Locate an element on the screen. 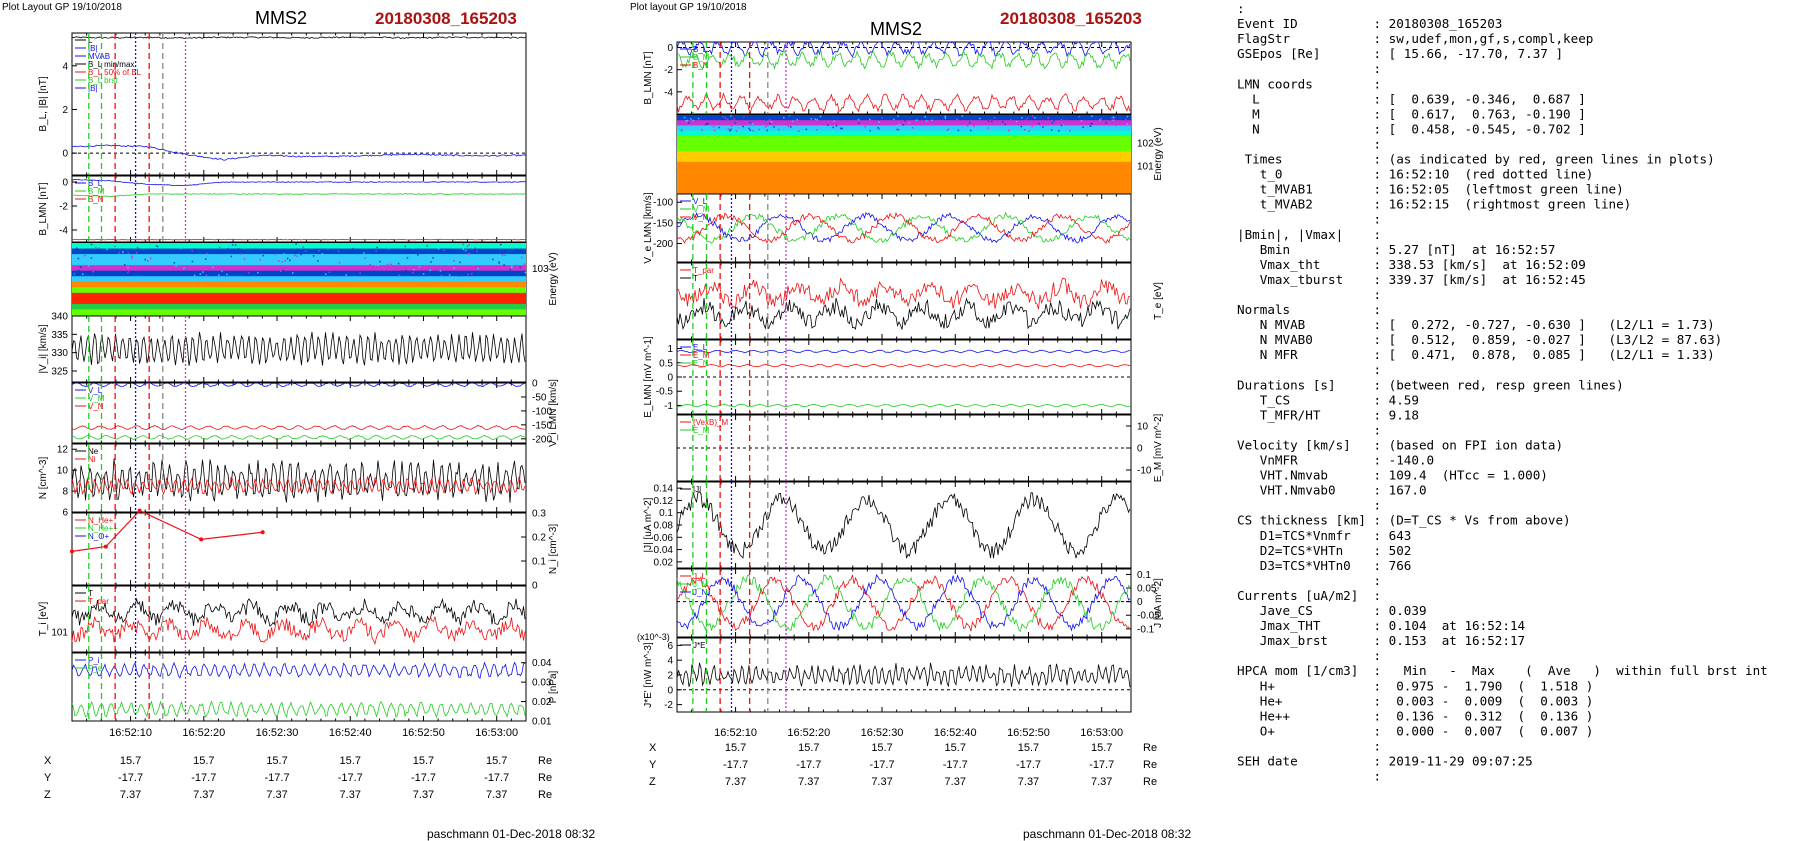 This screenshot has width=1804, height=841. panel-L3: Energy (eV)103 is located at coordinates (315, 279).